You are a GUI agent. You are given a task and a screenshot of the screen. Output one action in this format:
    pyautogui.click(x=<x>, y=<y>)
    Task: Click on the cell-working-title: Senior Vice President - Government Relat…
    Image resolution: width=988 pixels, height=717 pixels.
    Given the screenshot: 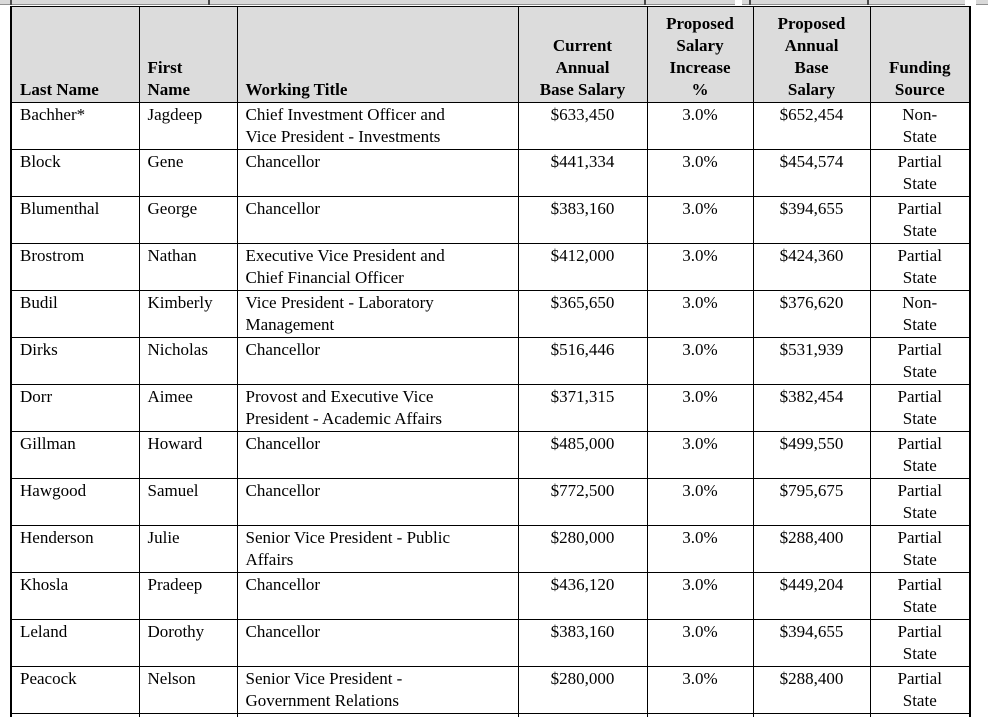 What is the action you would take?
    pyautogui.click(x=377, y=690)
    